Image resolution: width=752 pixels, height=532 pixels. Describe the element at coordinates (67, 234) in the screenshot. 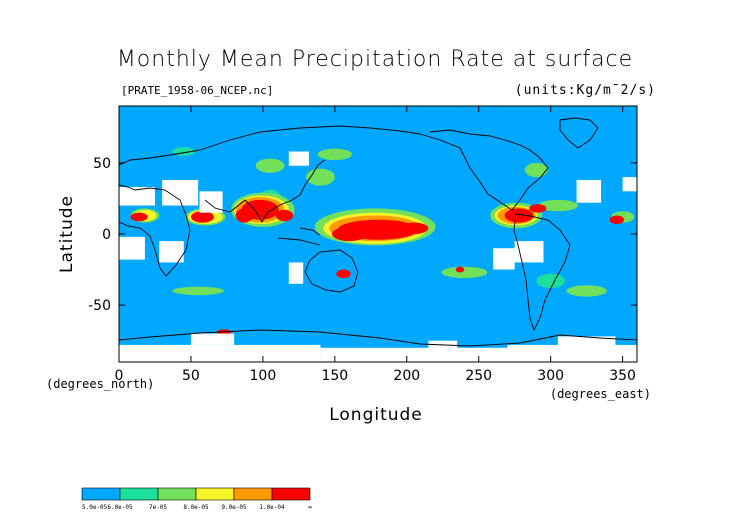

I see `y-axis-label: Latitude` at that location.